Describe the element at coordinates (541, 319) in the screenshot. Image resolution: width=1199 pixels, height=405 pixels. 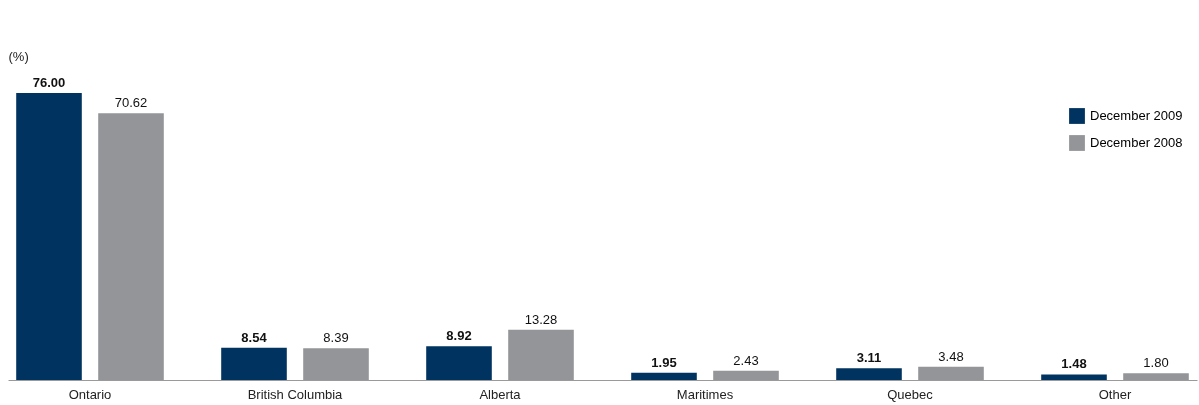
I see `data-label: 13.28` at that location.